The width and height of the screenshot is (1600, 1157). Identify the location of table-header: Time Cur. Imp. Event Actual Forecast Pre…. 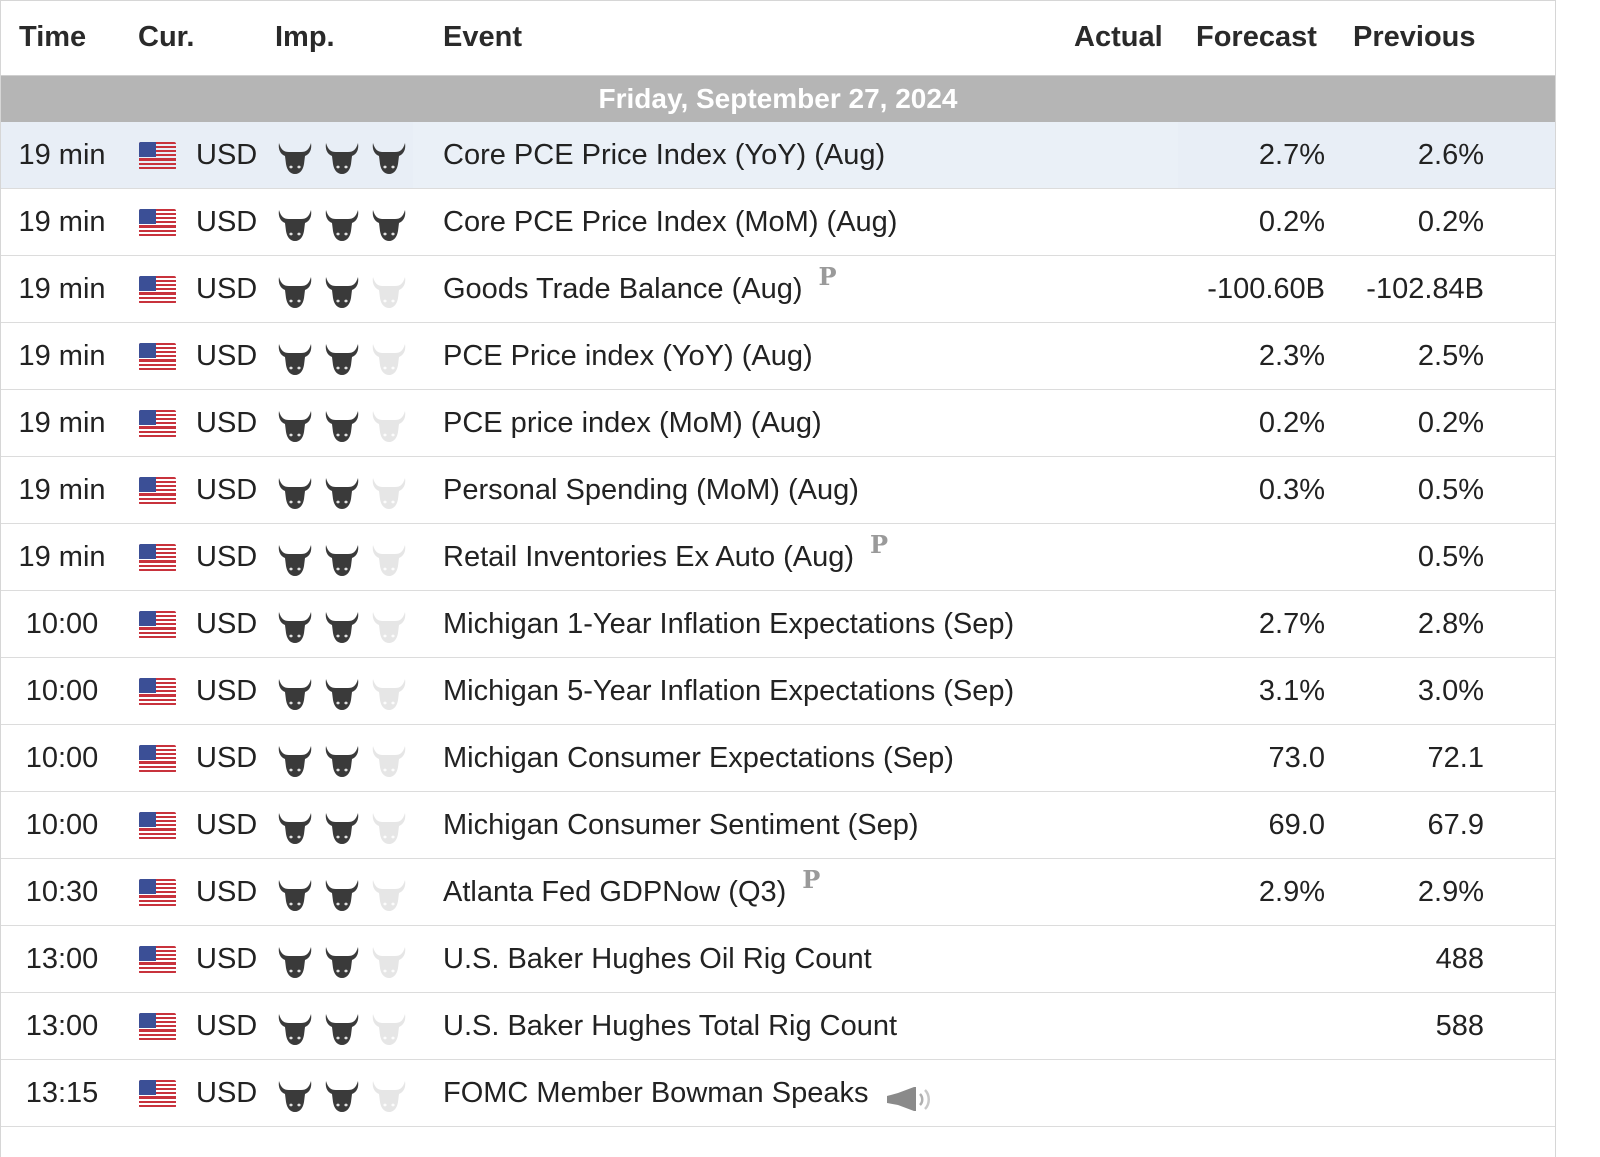
(778, 38).